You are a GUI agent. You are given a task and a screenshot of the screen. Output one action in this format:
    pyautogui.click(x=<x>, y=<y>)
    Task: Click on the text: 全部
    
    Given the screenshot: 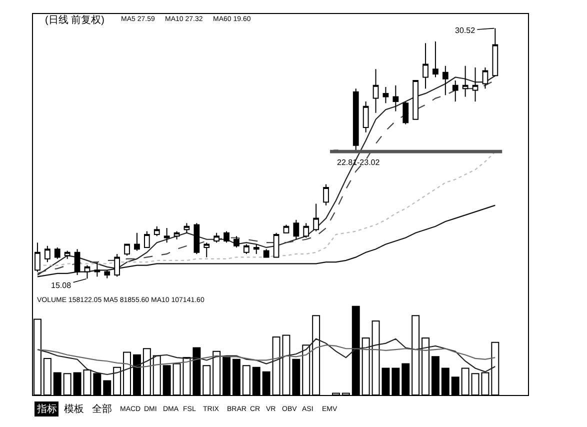 What is the action you would take?
    pyautogui.click(x=102, y=409)
    